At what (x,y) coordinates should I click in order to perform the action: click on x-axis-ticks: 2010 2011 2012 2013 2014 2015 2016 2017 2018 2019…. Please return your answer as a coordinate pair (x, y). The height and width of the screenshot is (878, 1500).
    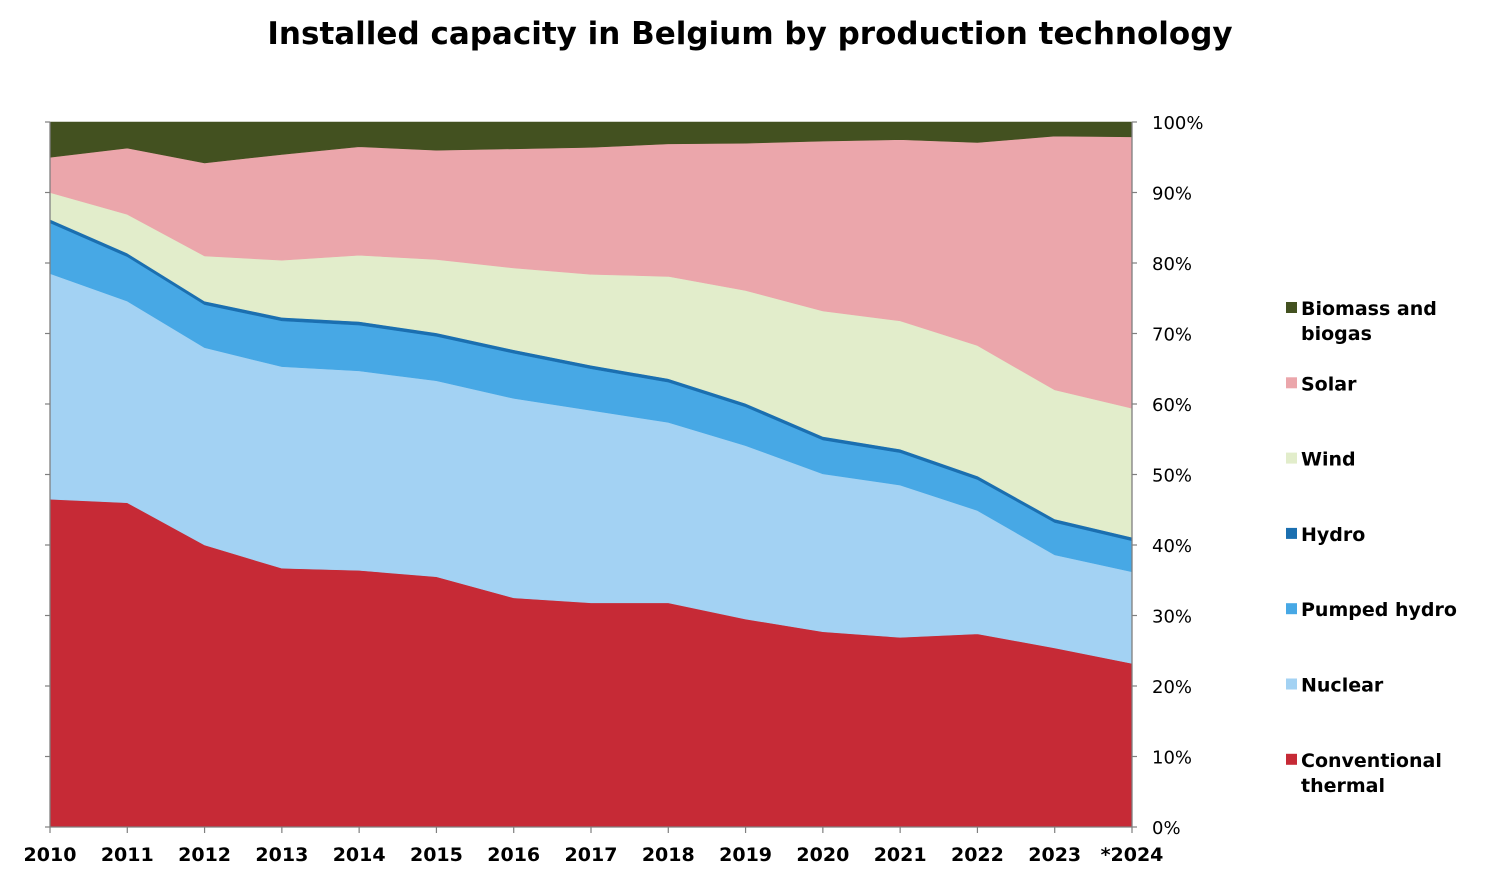
    Looking at the image, I should click on (594, 846).